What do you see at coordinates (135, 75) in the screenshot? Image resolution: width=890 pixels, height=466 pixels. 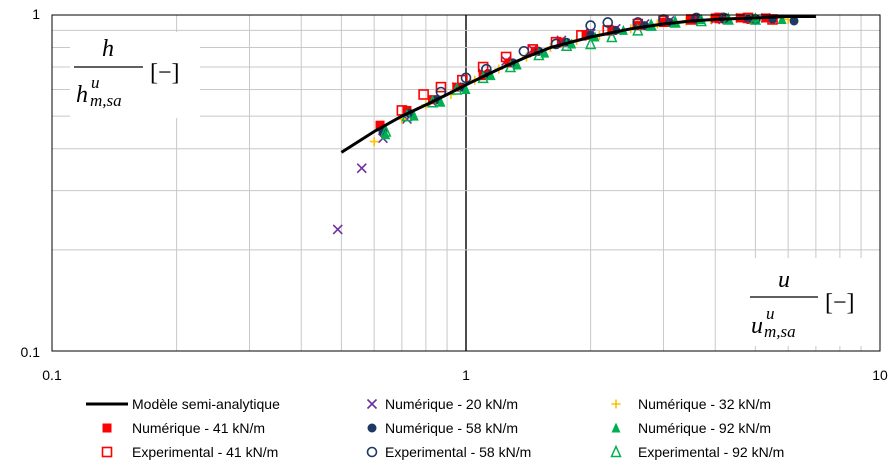 I see `y-axis-label: h h u m,sa [−]` at bounding box center [135, 75].